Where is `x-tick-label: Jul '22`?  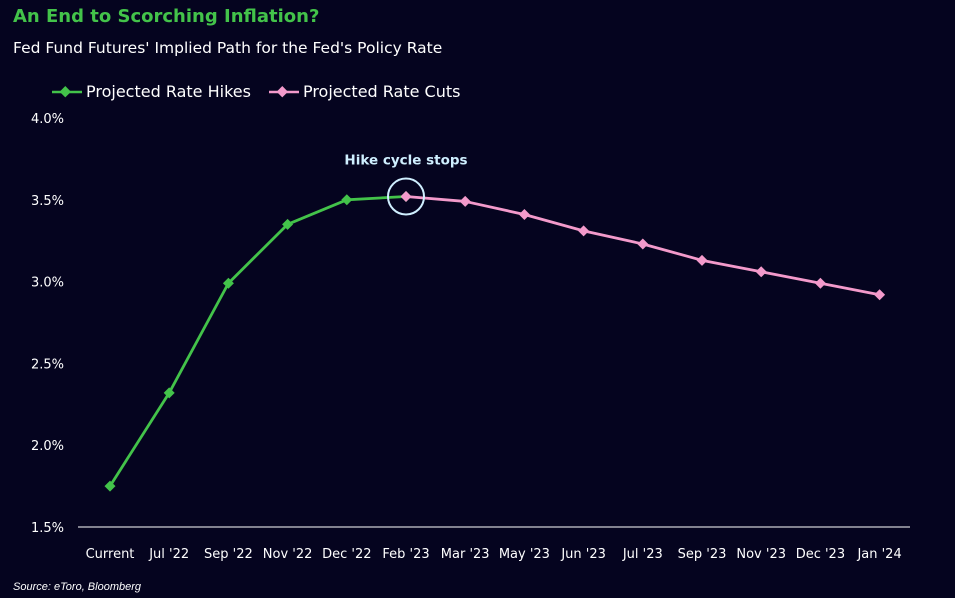
x-tick-label: Jul '22 is located at coordinates (168, 554).